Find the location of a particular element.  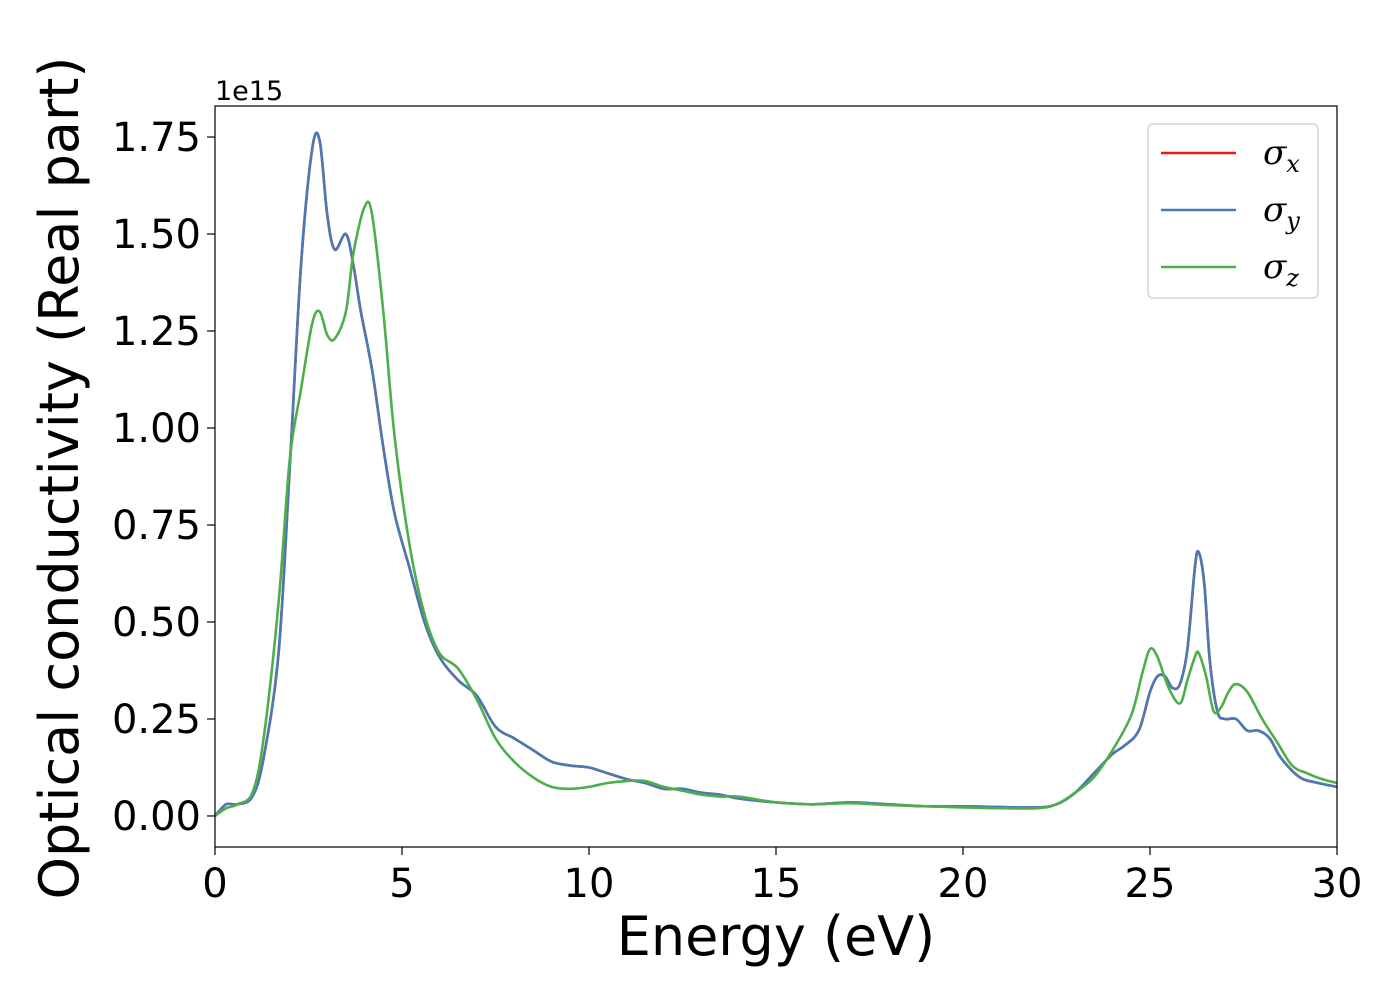

legend-label-x: σx is located at coordinates (1281, 155).